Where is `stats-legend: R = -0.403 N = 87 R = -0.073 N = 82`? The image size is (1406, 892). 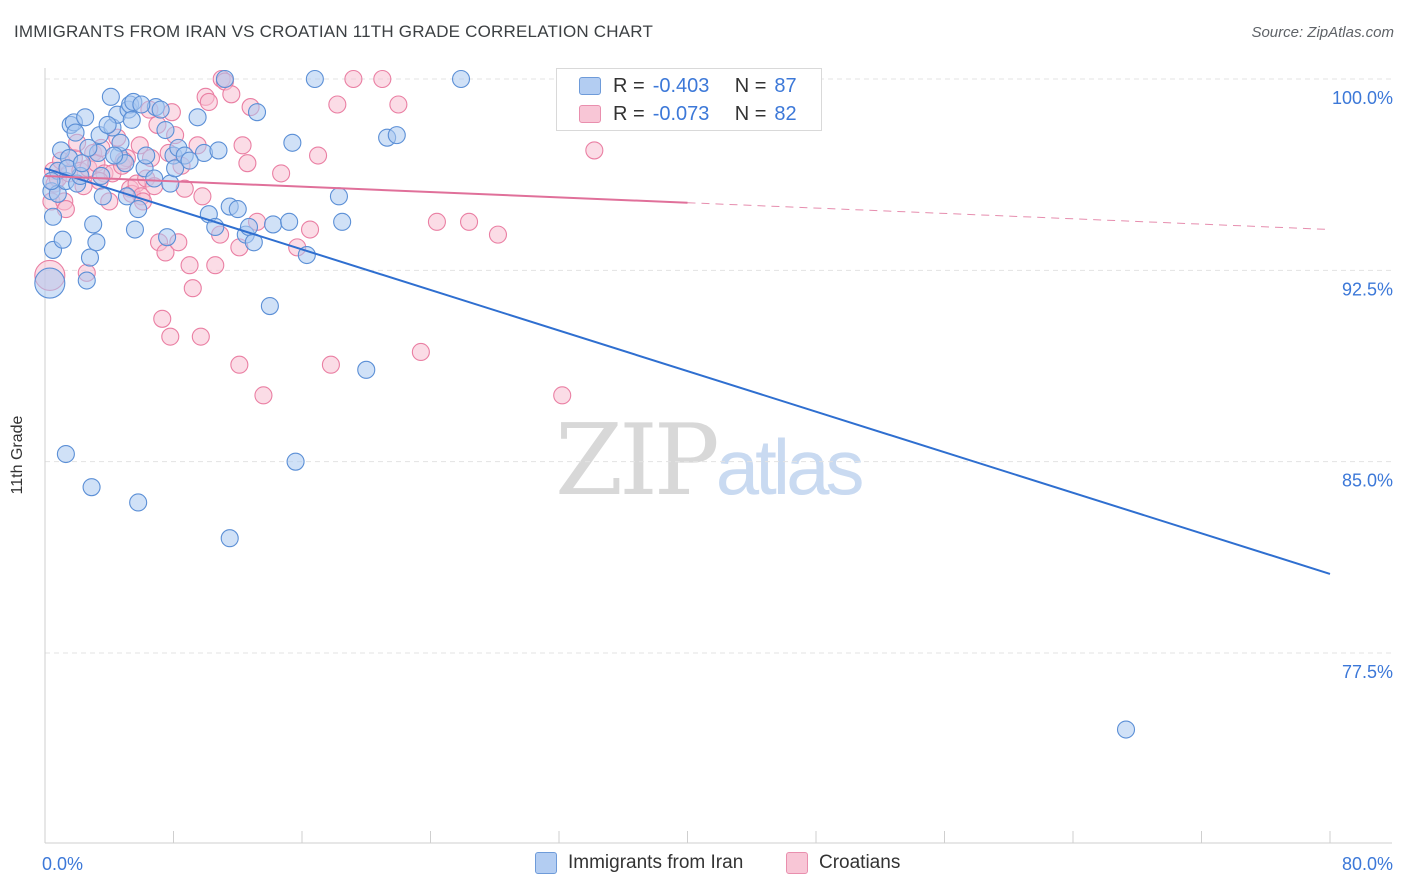
stats-legend: R = -0.403 N = 87 R = -0.073 N = 82 is located at coordinates (689, 99).